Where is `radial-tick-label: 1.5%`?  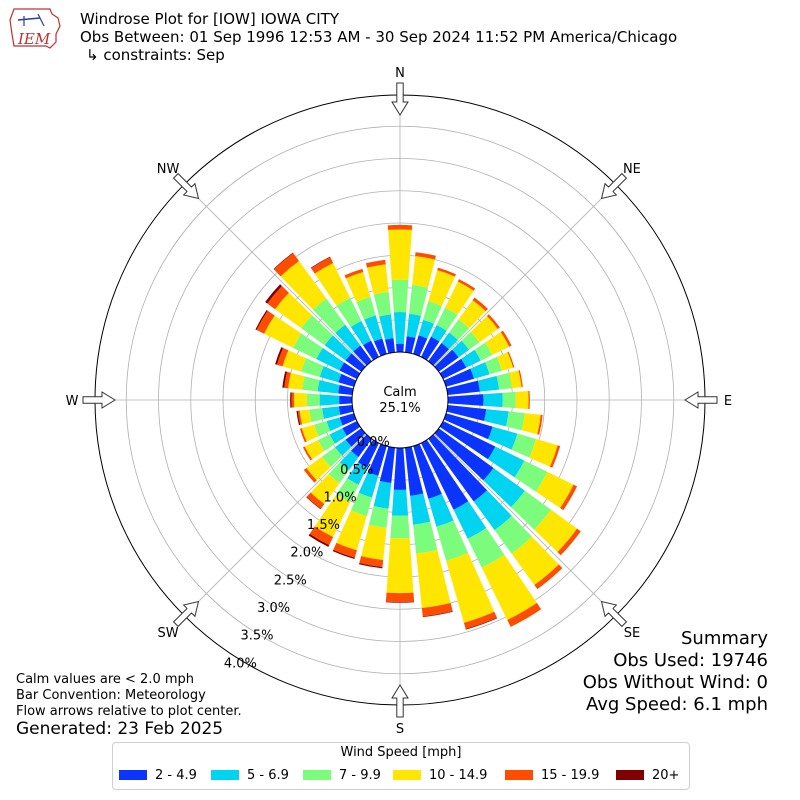 radial-tick-label: 1.5% is located at coordinates (323, 525).